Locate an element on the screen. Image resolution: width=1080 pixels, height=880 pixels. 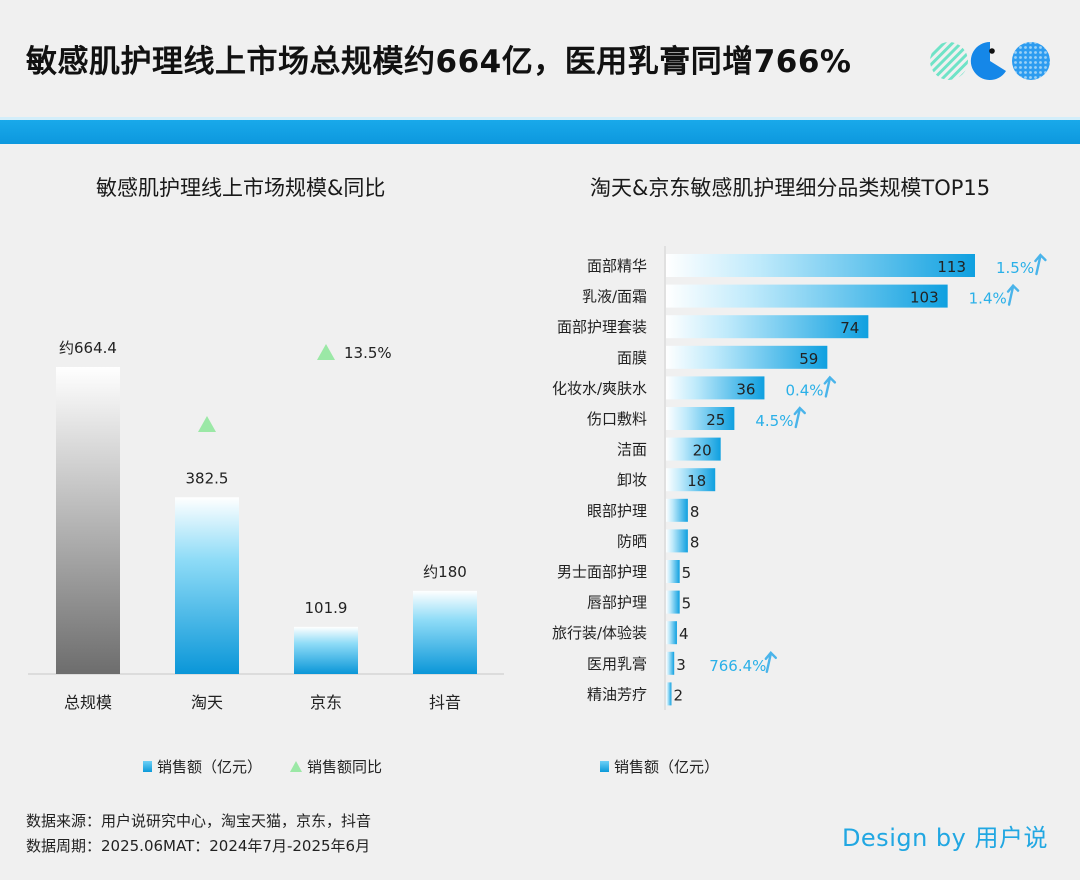
hbar-value-label: 4 is located at coordinates (684, 634).